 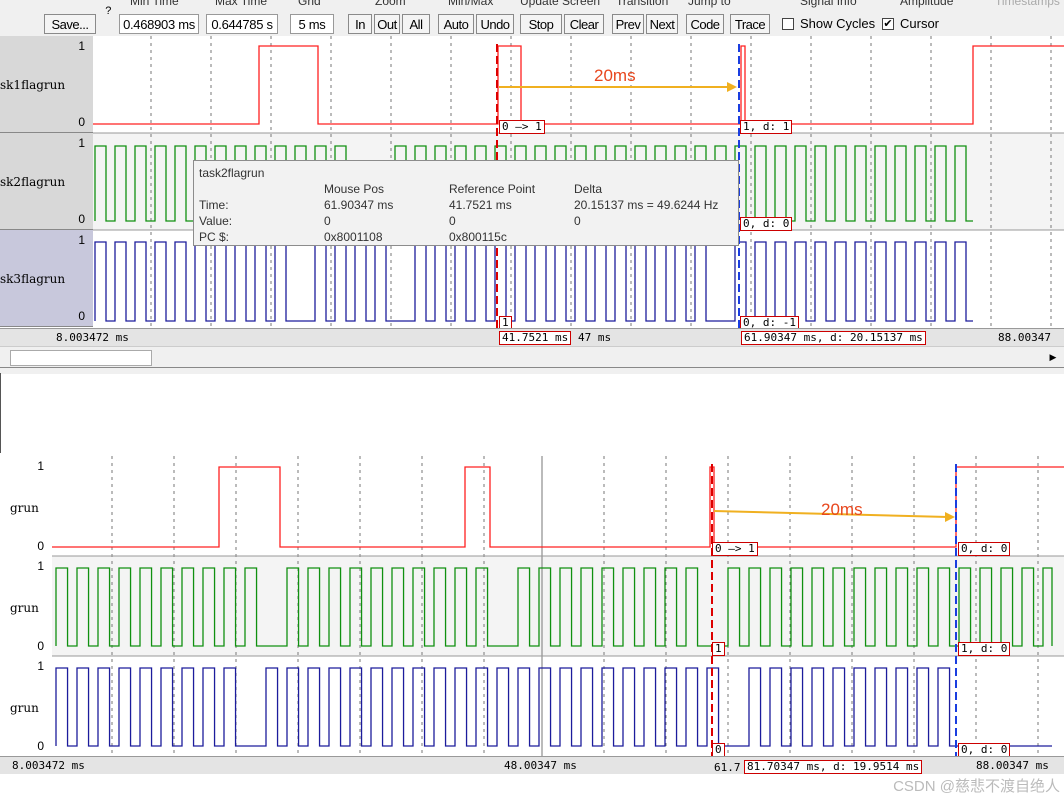 What do you see at coordinates (615, 75) in the screenshot?
I see `annotation-20ms-top: 20ms` at bounding box center [615, 75].